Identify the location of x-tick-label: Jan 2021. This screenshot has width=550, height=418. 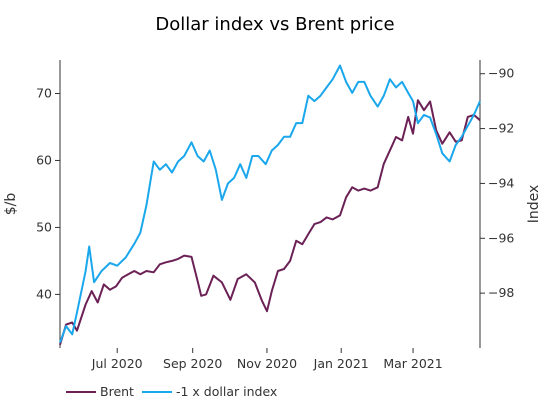
(341, 363).